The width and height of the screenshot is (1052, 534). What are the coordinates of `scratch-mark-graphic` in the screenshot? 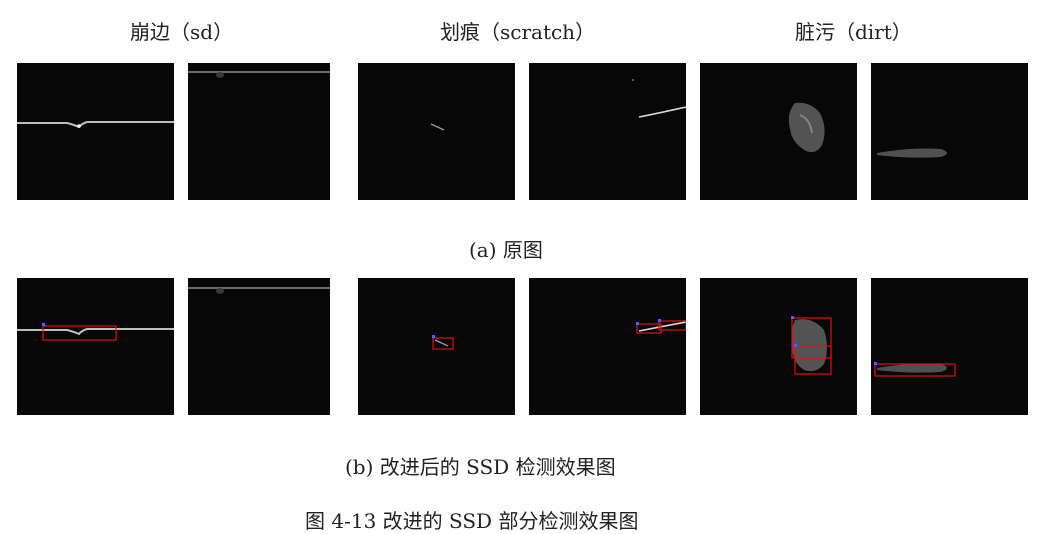 It's located at (437, 127).